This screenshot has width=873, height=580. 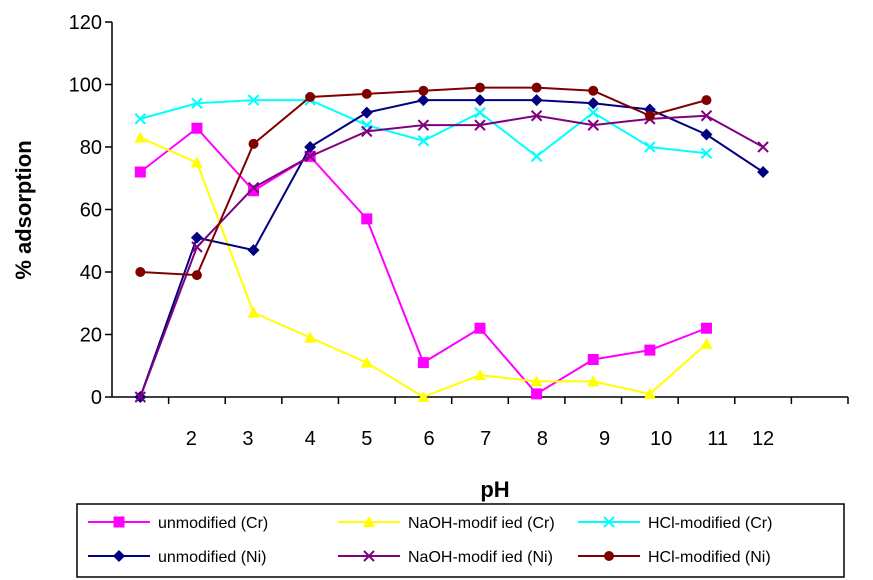 I want to click on legend-label: unmodified (Cr), so click(x=213, y=523).